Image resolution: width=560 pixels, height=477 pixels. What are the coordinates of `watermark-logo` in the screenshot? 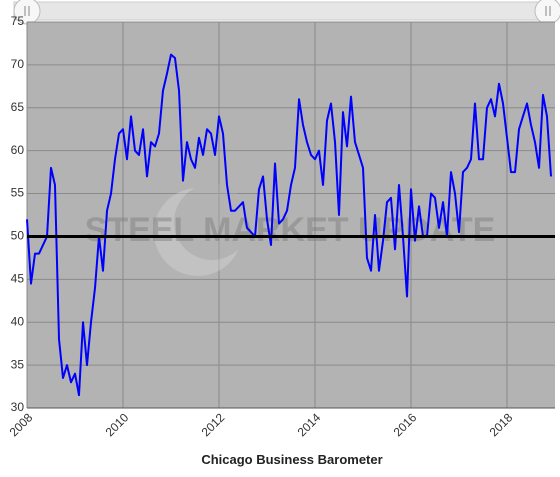 It's located at (202, 230).